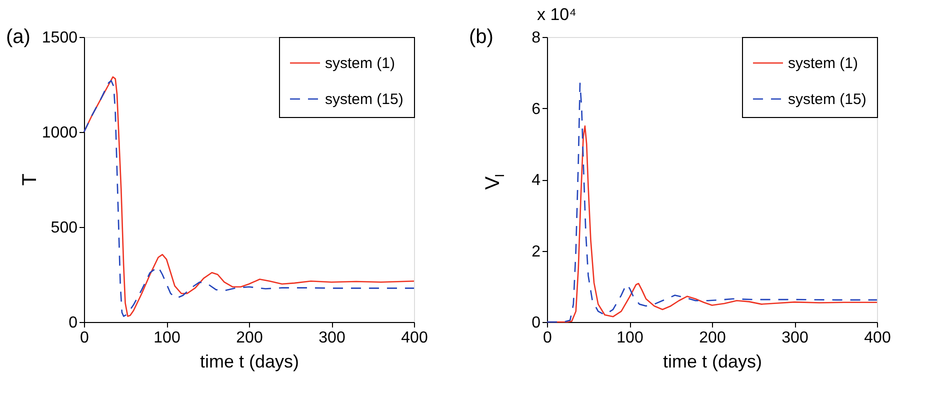  I want to click on y-tick-label: 500, so click(64, 228).